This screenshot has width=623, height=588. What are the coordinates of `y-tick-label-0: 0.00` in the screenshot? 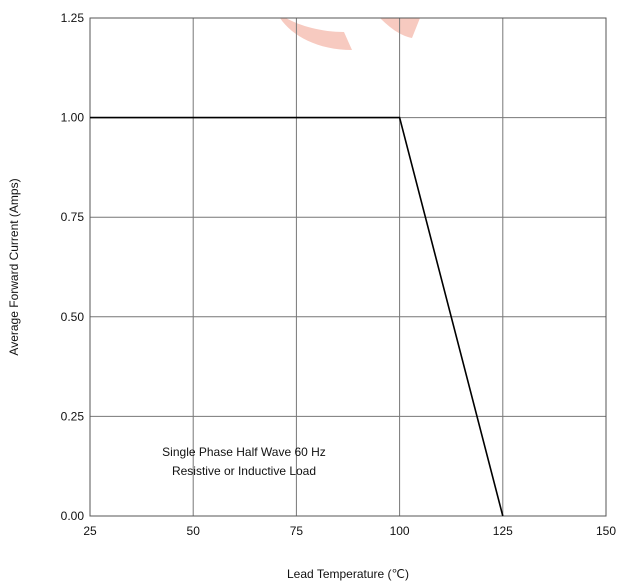 It's located at (73, 516).